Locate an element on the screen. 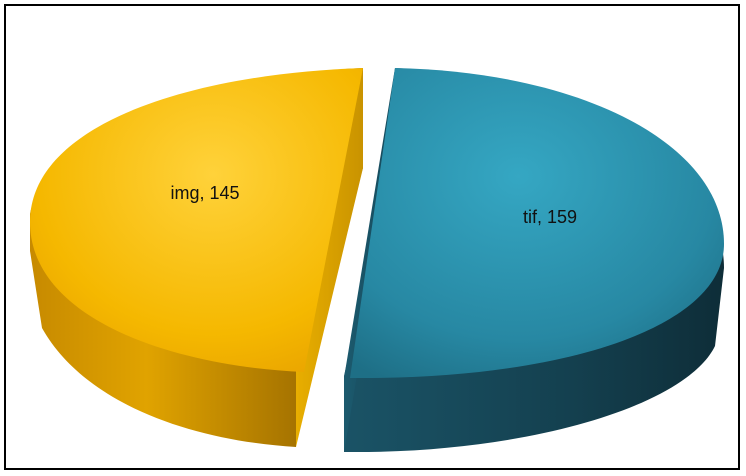 The height and width of the screenshot is (476, 746). pie-label-img: img, 145 is located at coordinates (204, 193).